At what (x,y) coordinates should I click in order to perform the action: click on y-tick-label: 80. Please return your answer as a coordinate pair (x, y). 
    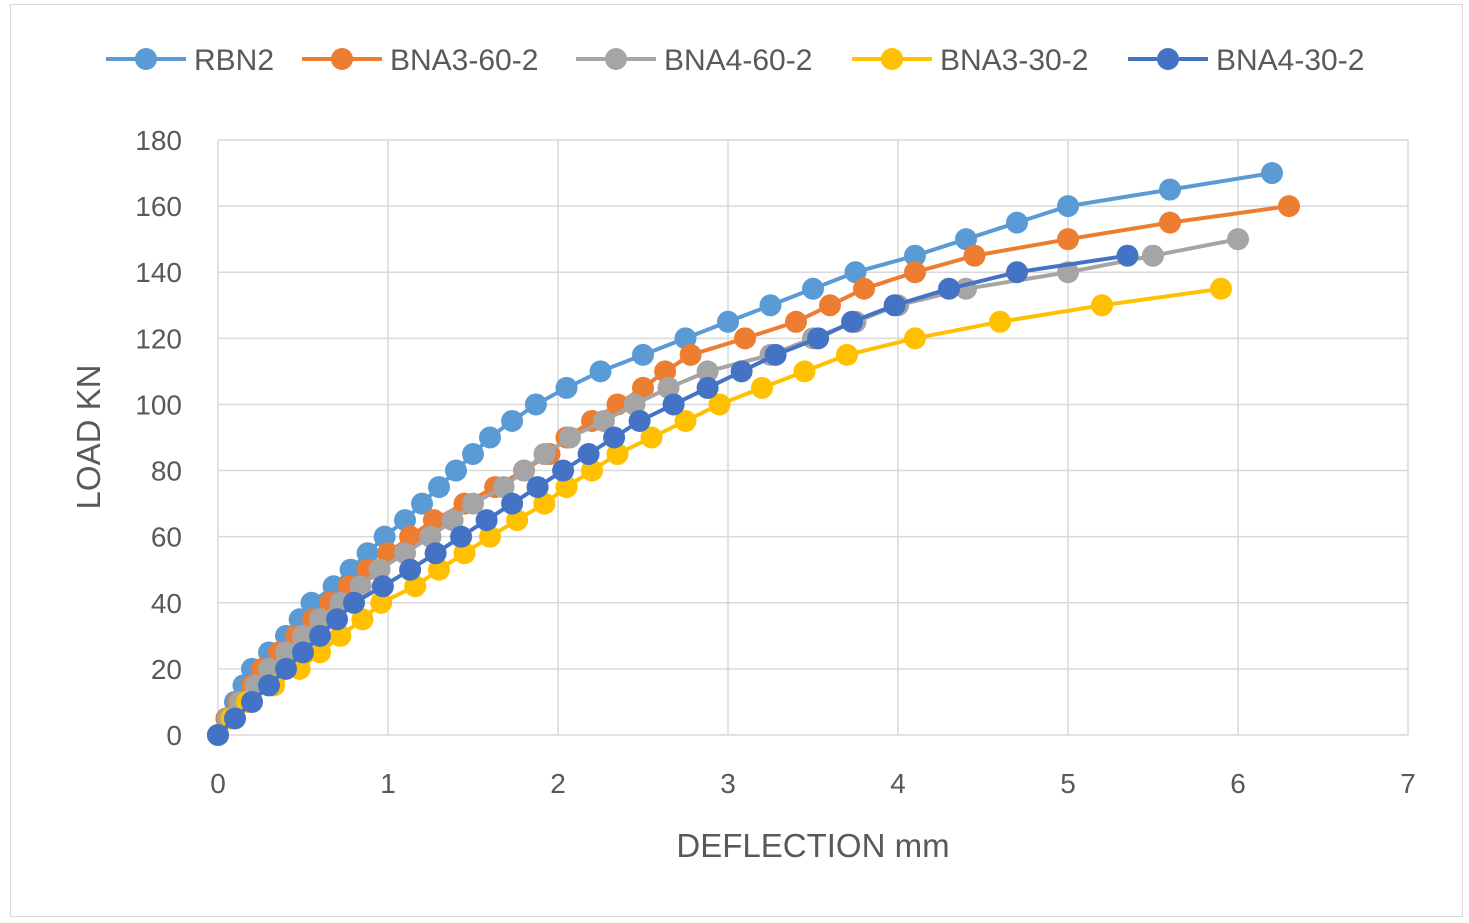
    Looking at the image, I should click on (166, 471).